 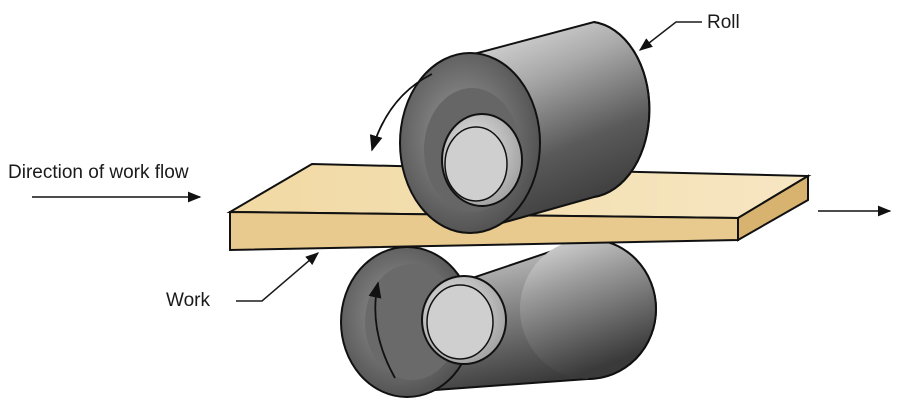 I want to click on roll-label: Roll, so click(x=723, y=22).